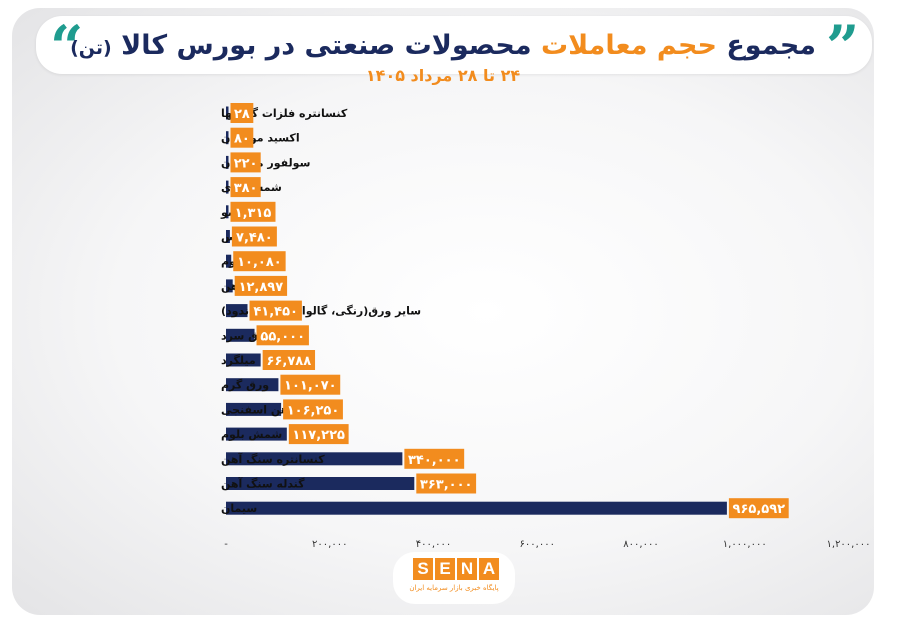 This screenshot has height=623, width=900. I want to click on x-tick-label: ۱,۰۰۰,۰۰۰, so click(745, 544).